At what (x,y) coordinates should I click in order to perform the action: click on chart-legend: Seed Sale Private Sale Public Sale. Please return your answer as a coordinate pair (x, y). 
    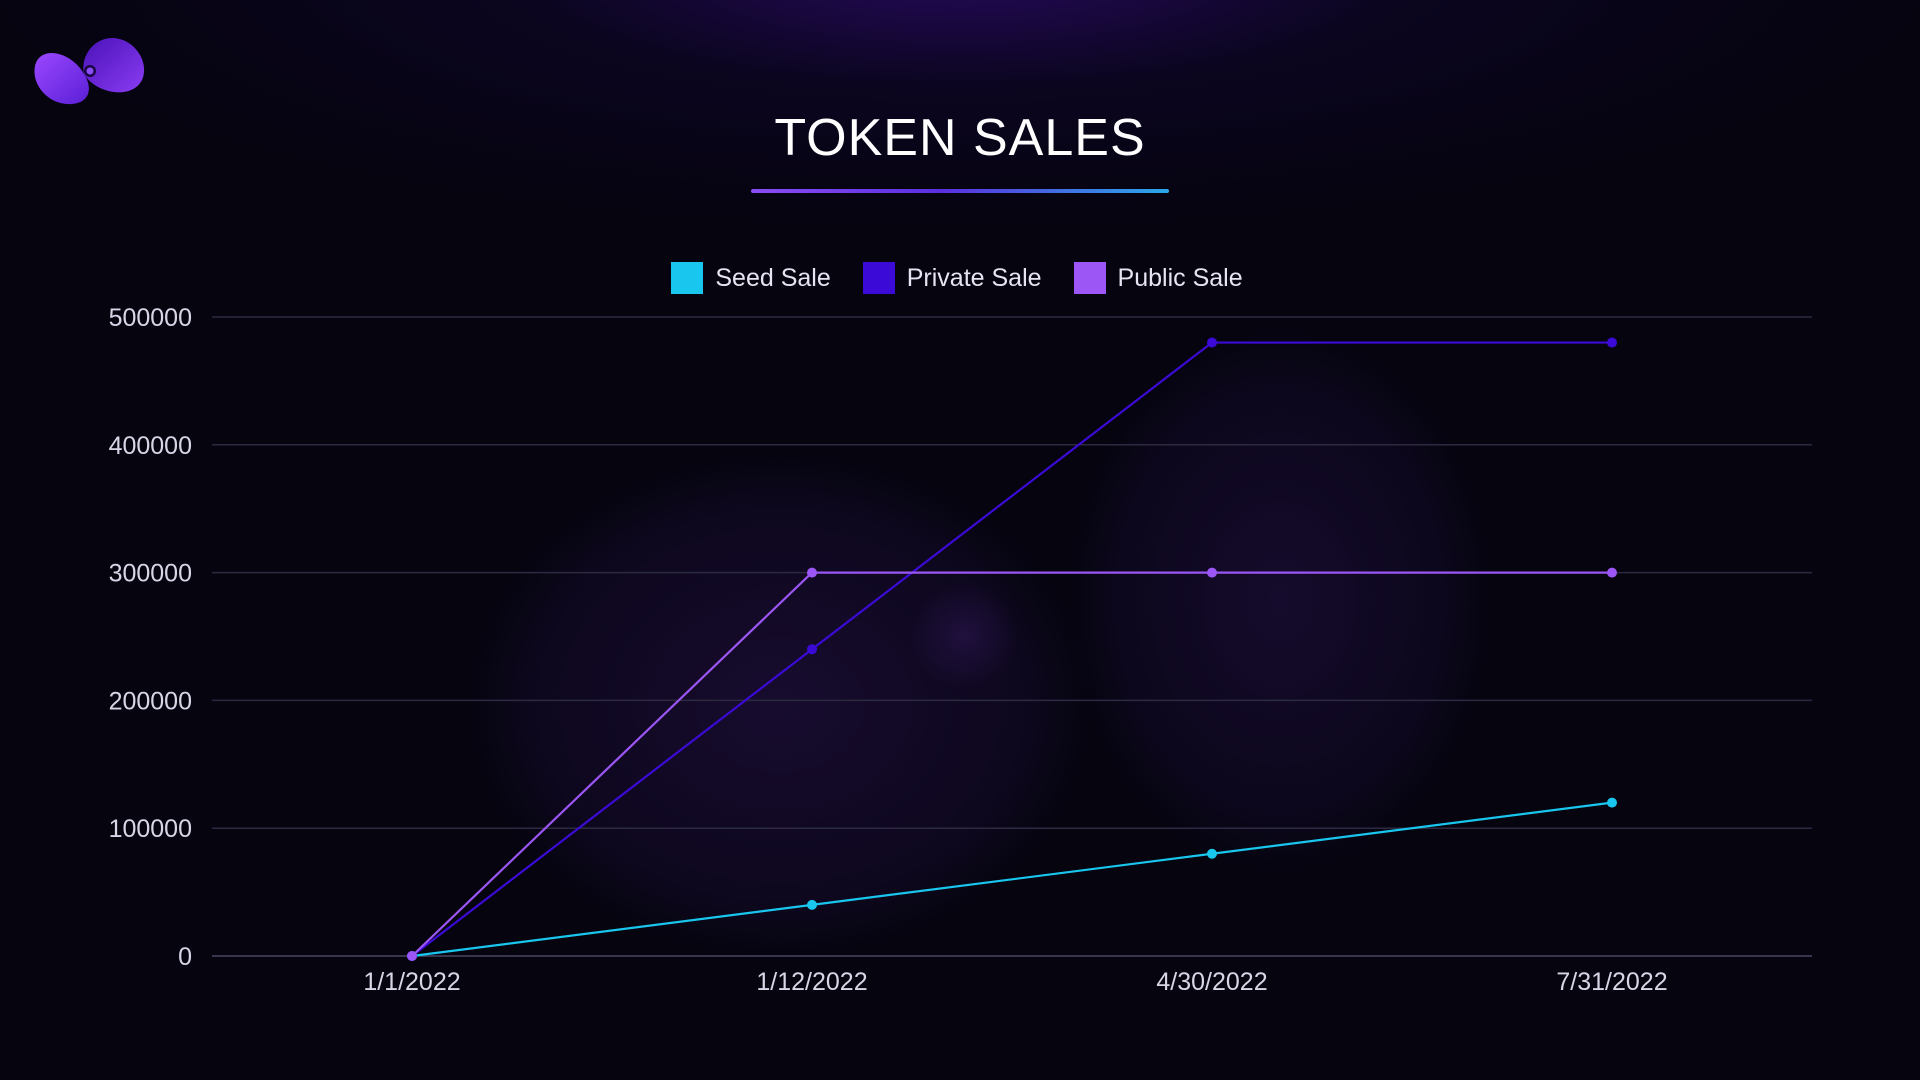
    Looking at the image, I should click on (958, 278).